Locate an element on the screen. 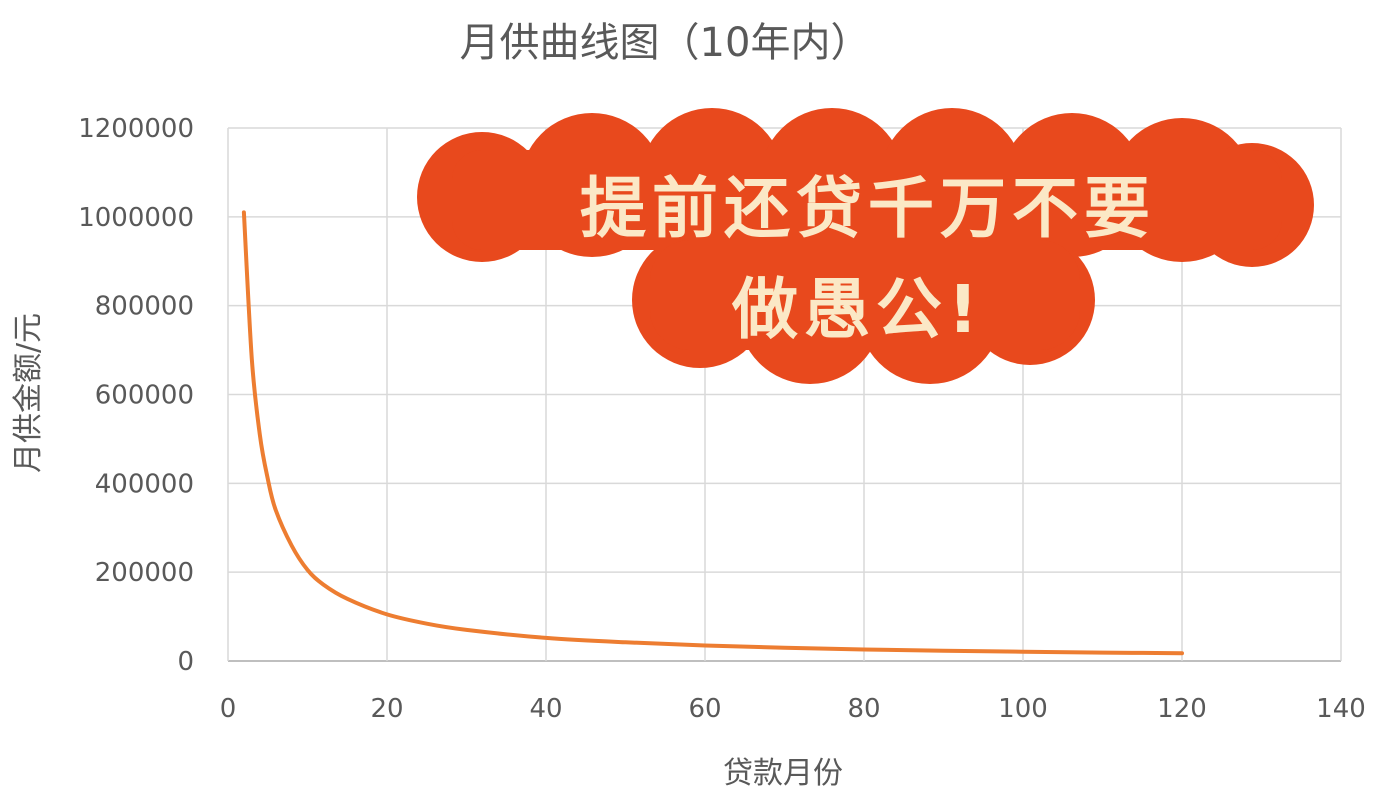 Image resolution: width=1384 pixels, height=800 pixels. y-tick-label: 800000 is located at coordinates (144, 307).